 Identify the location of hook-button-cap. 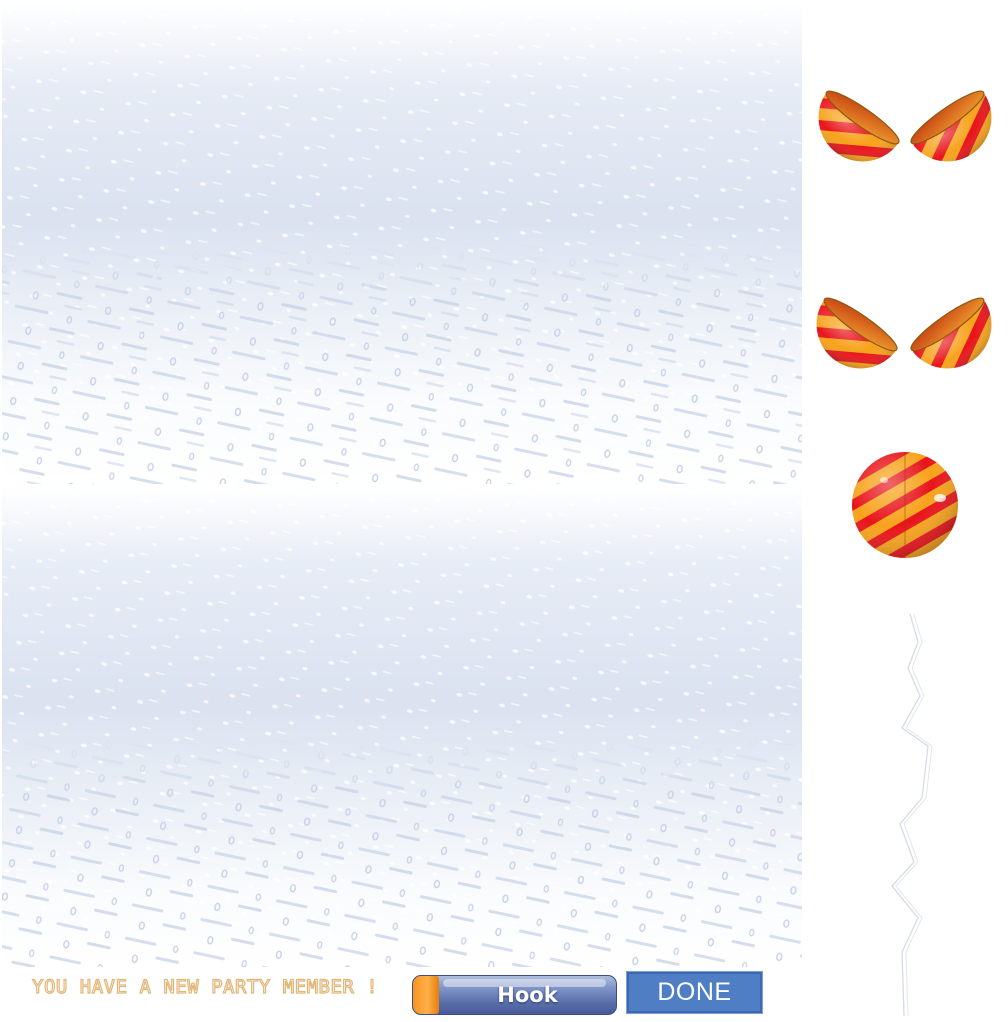
(426, 995).